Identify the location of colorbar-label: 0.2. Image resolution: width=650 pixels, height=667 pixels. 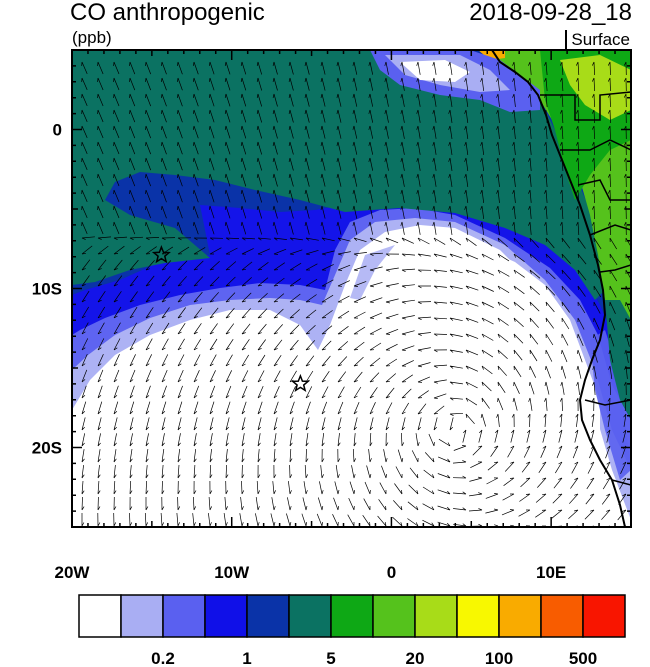
(163, 658).